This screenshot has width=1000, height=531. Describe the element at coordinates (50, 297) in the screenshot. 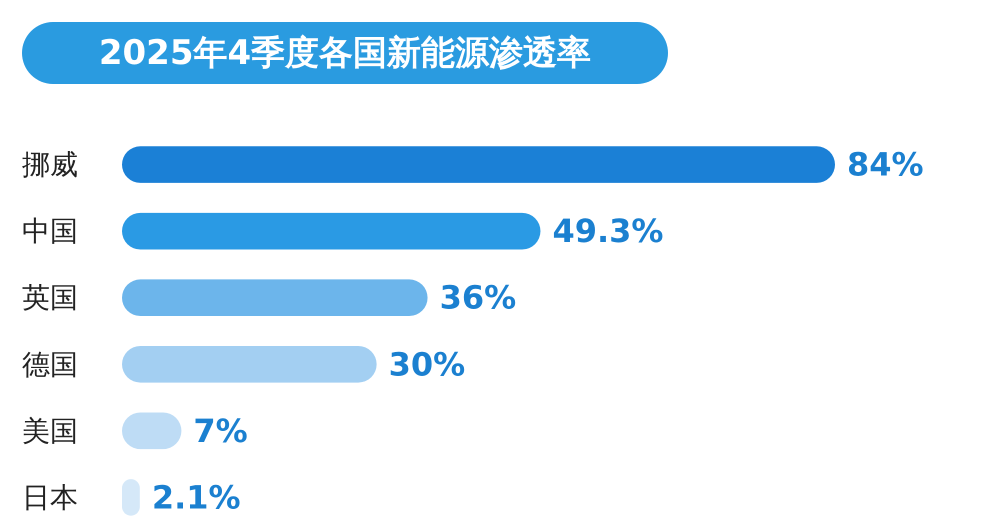

I see `y-tick-label: 英国` at that location.